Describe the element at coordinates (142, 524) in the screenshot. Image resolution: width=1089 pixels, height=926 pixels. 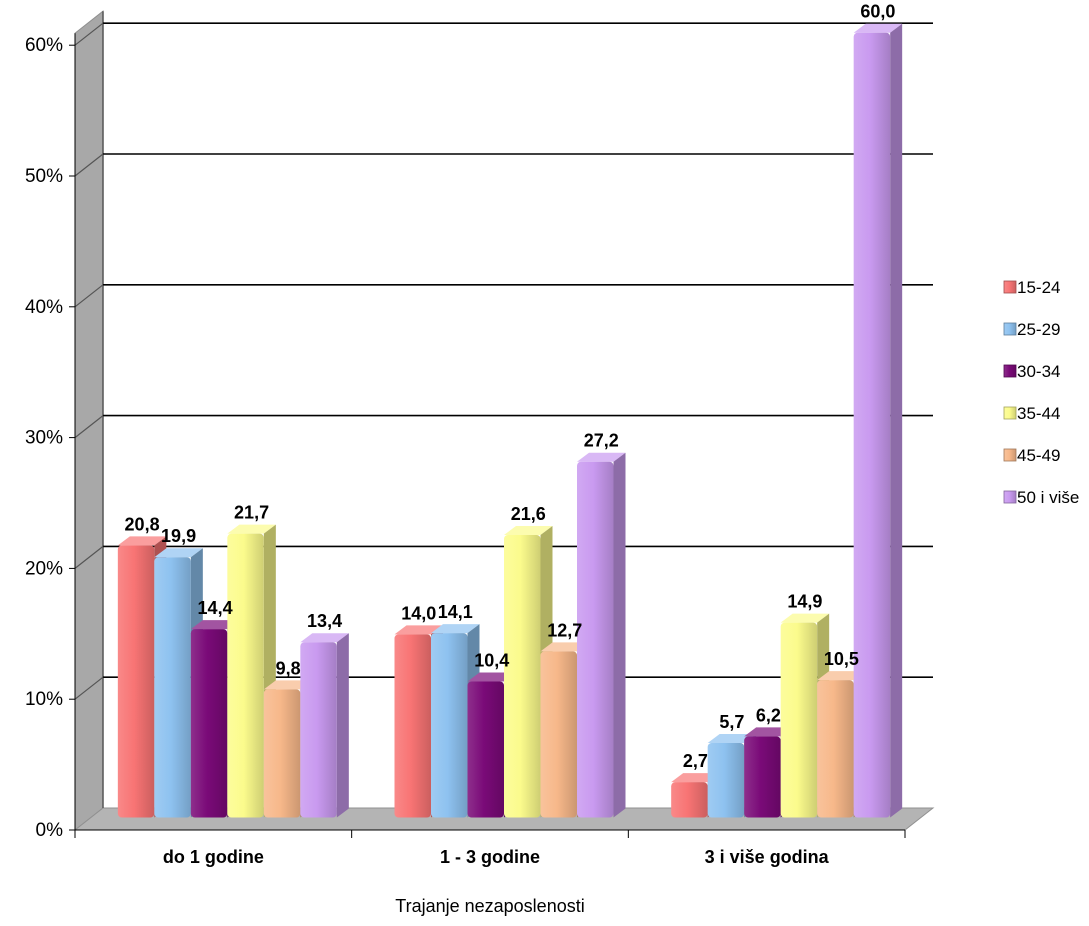
I see `data-label: 20,8` at that location.